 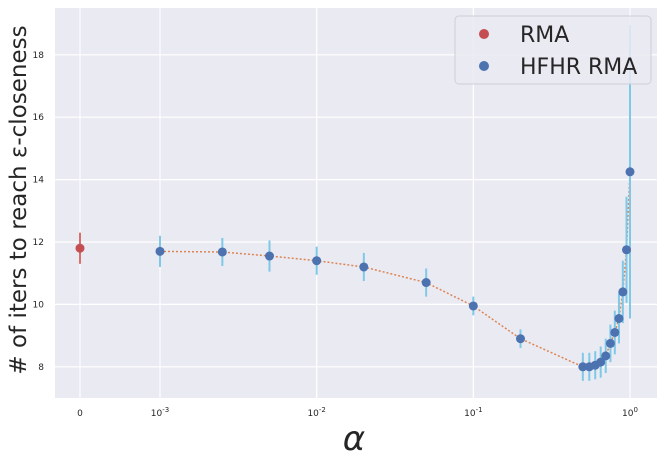 I want to click on y-tick-label: 18, so click(x=39, y=56).